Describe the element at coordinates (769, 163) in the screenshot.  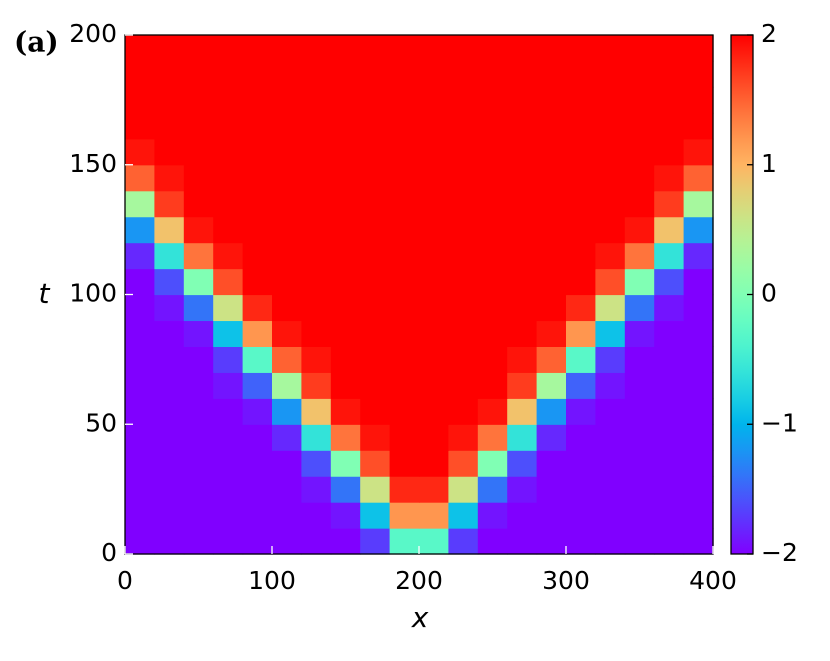
I see `colorbar-tick-label: 1` at that location.